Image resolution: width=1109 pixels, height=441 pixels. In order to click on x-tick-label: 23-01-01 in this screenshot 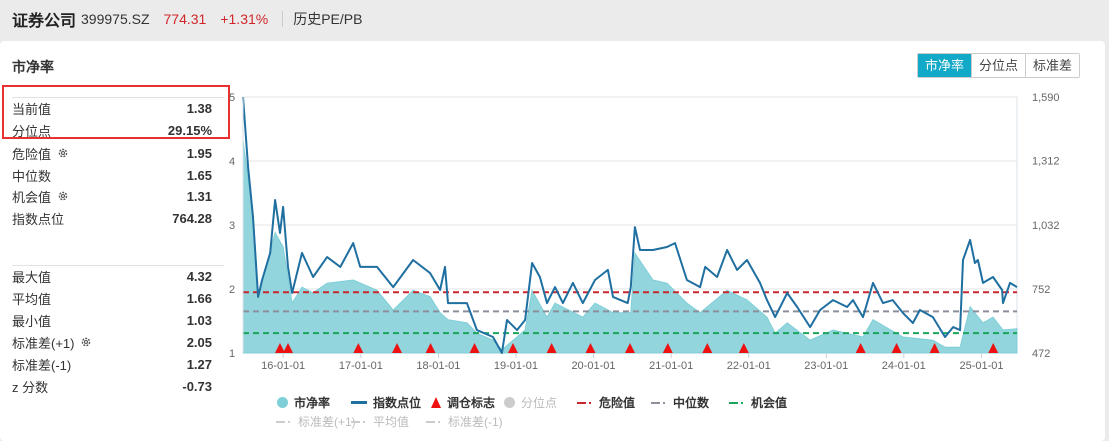, I will do `click(826, 366)`.